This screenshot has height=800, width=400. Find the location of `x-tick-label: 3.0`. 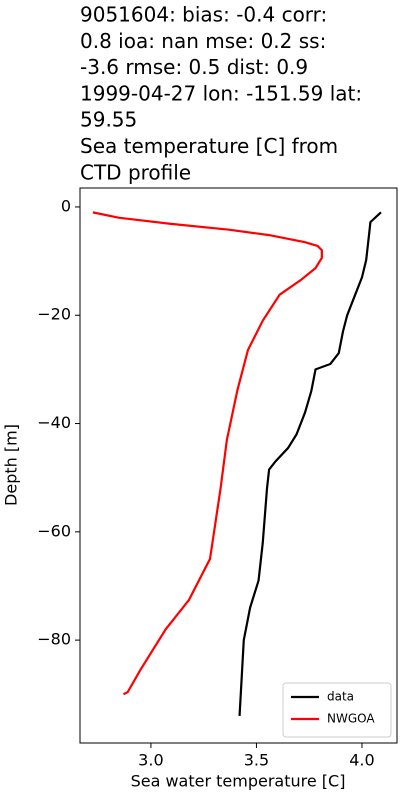

x-tick-label: 3.0 is located at coordinates (150, 760).